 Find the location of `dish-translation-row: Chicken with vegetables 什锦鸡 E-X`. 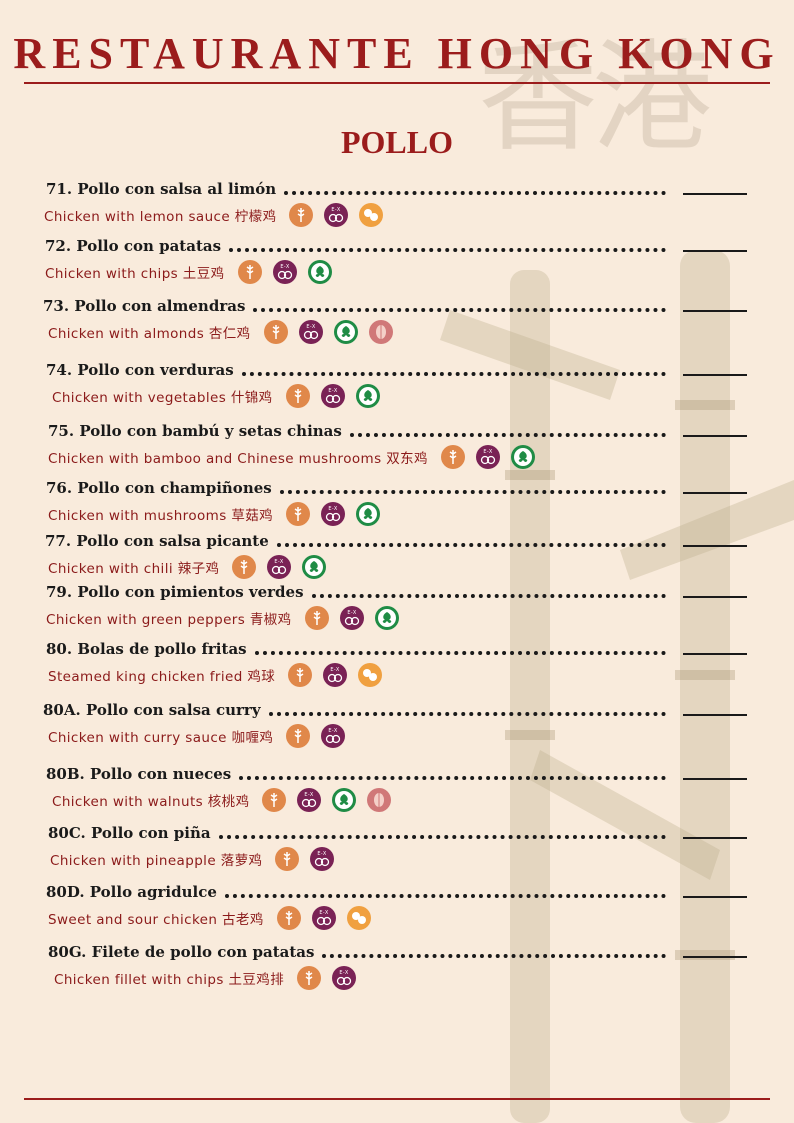

dish-translation-row: Chicken with vegetables 什锦鸡 E-X is located at coordinates (216, 396).